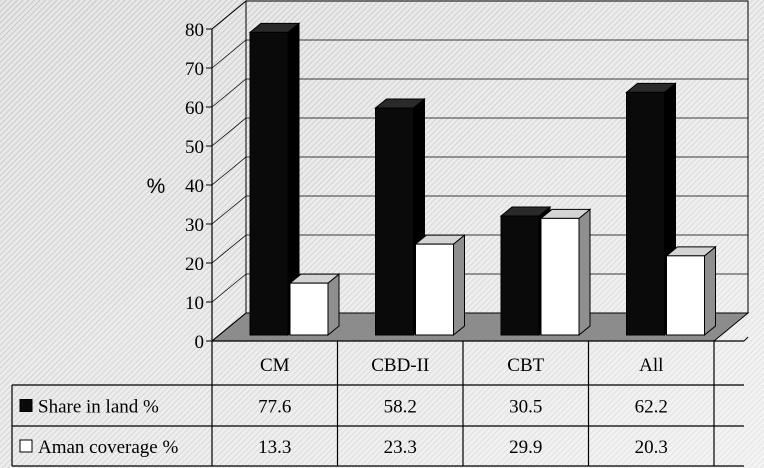  I want to click on y-tick-label: 60, so click(194, 108).